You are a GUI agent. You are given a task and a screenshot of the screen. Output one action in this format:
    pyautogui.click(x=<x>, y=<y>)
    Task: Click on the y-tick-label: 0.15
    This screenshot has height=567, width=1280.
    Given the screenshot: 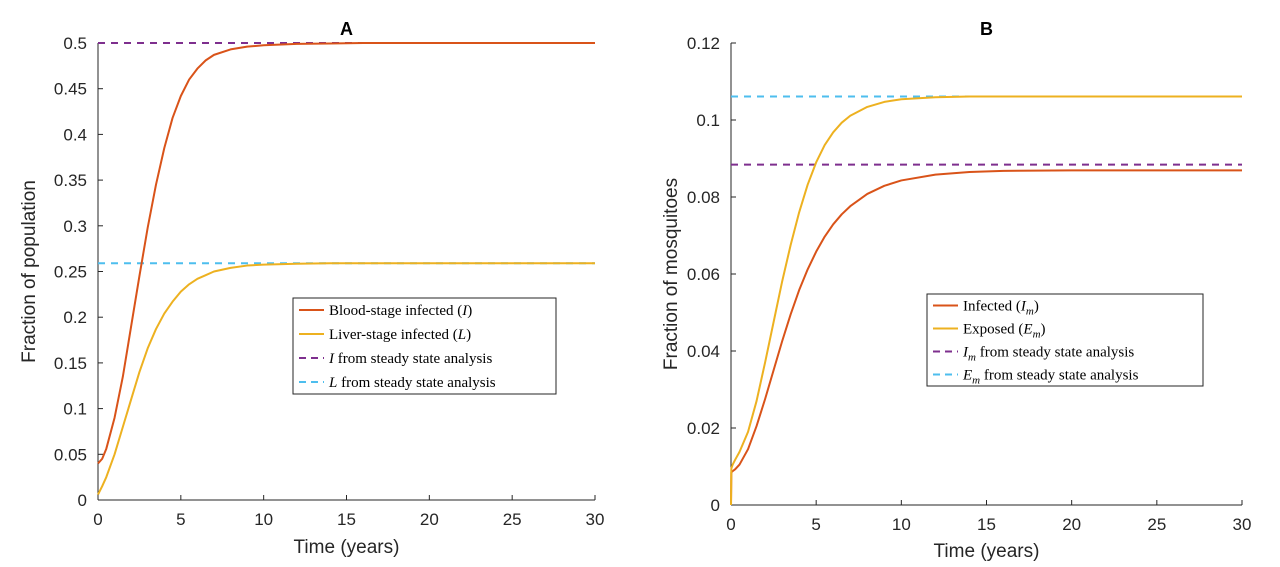 What is the action you would take?
    pyautogui.click(x=70, y=363)
    